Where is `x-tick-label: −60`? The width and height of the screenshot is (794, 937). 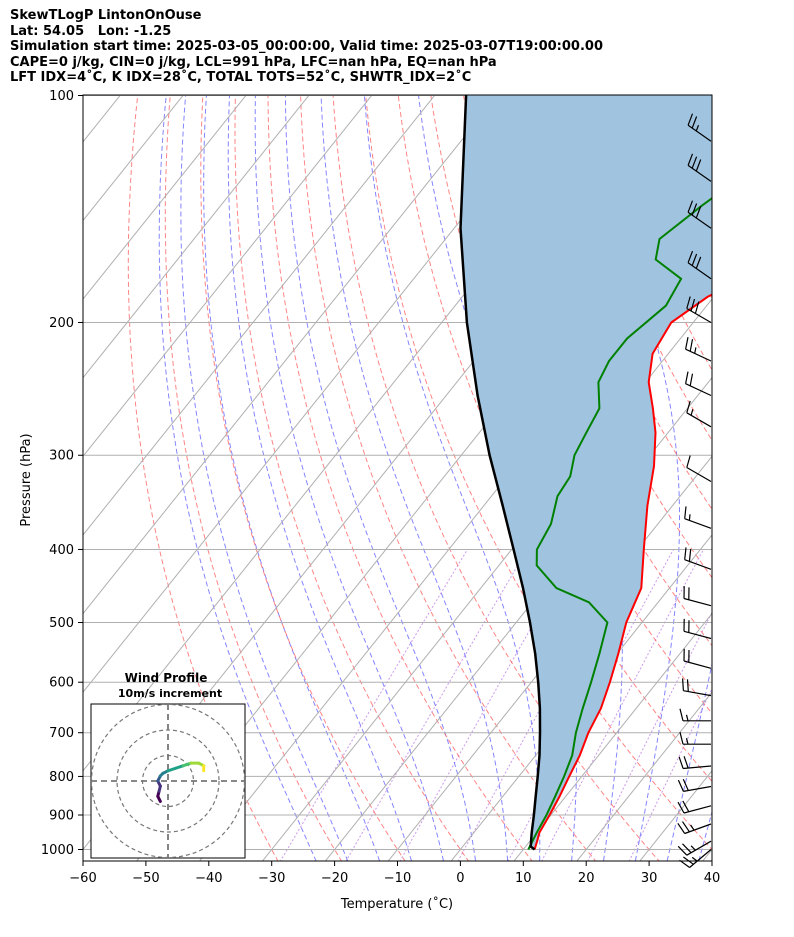 x-tick-label: −60 is located at coordinates (82, 878).